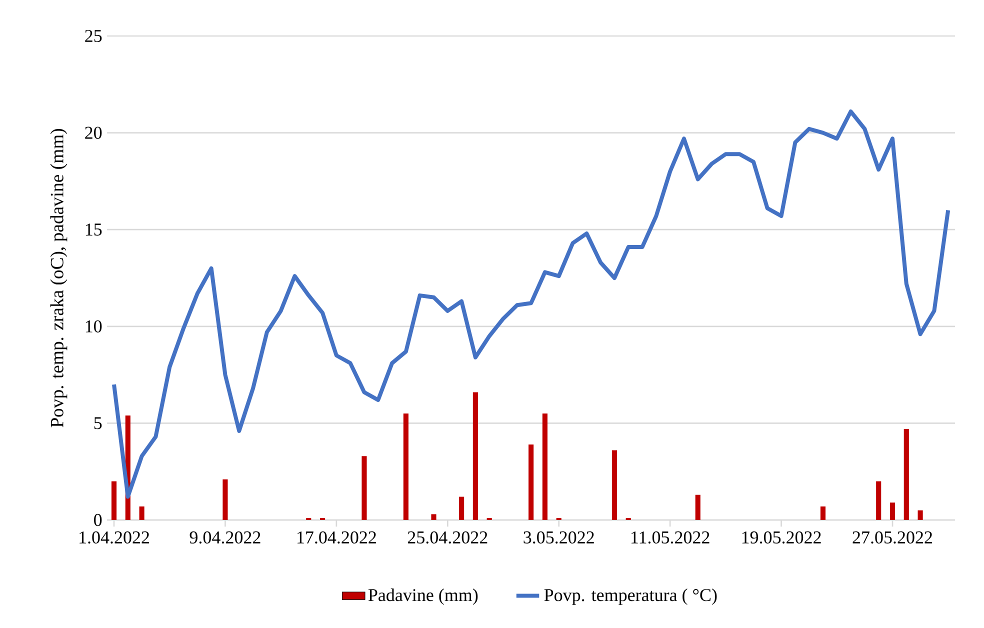  I want to click on y-tick-label: 15, so click(94, 230).